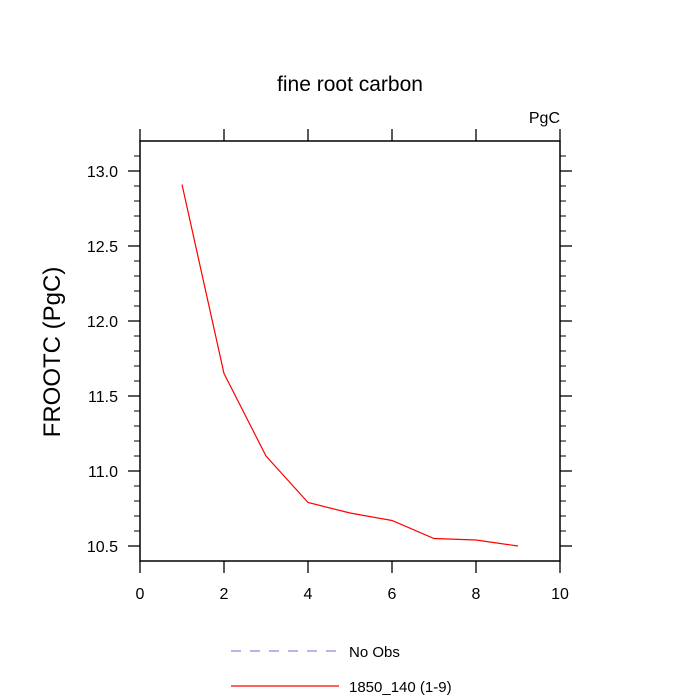  What do you see at coordinates (308, 594) in the screenshot?
I see `x-tick-label: 4` at bounding box center [308, 594].